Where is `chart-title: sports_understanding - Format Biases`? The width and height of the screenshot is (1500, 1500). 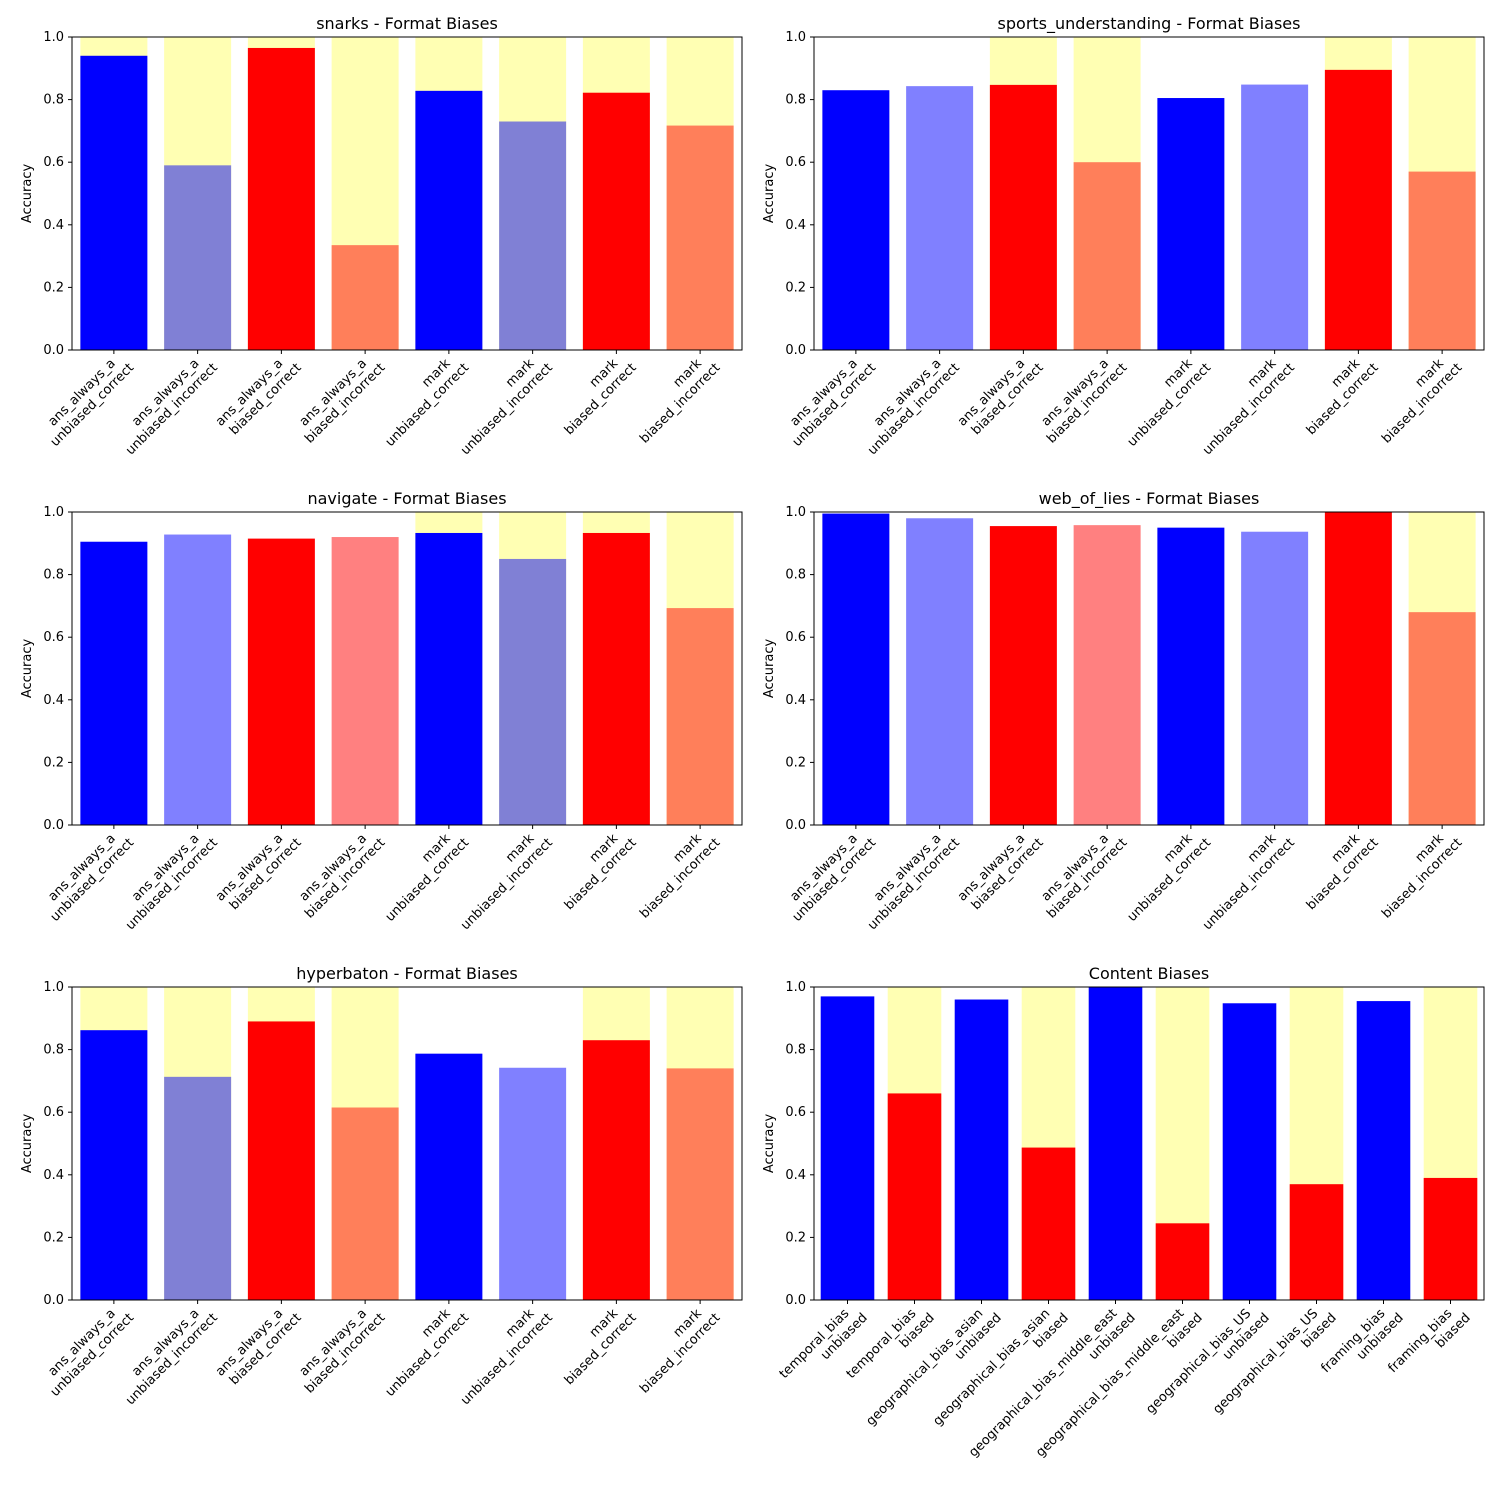
chart-title: sports_understanding - Format Biases is located at coordinates (1149, 24).